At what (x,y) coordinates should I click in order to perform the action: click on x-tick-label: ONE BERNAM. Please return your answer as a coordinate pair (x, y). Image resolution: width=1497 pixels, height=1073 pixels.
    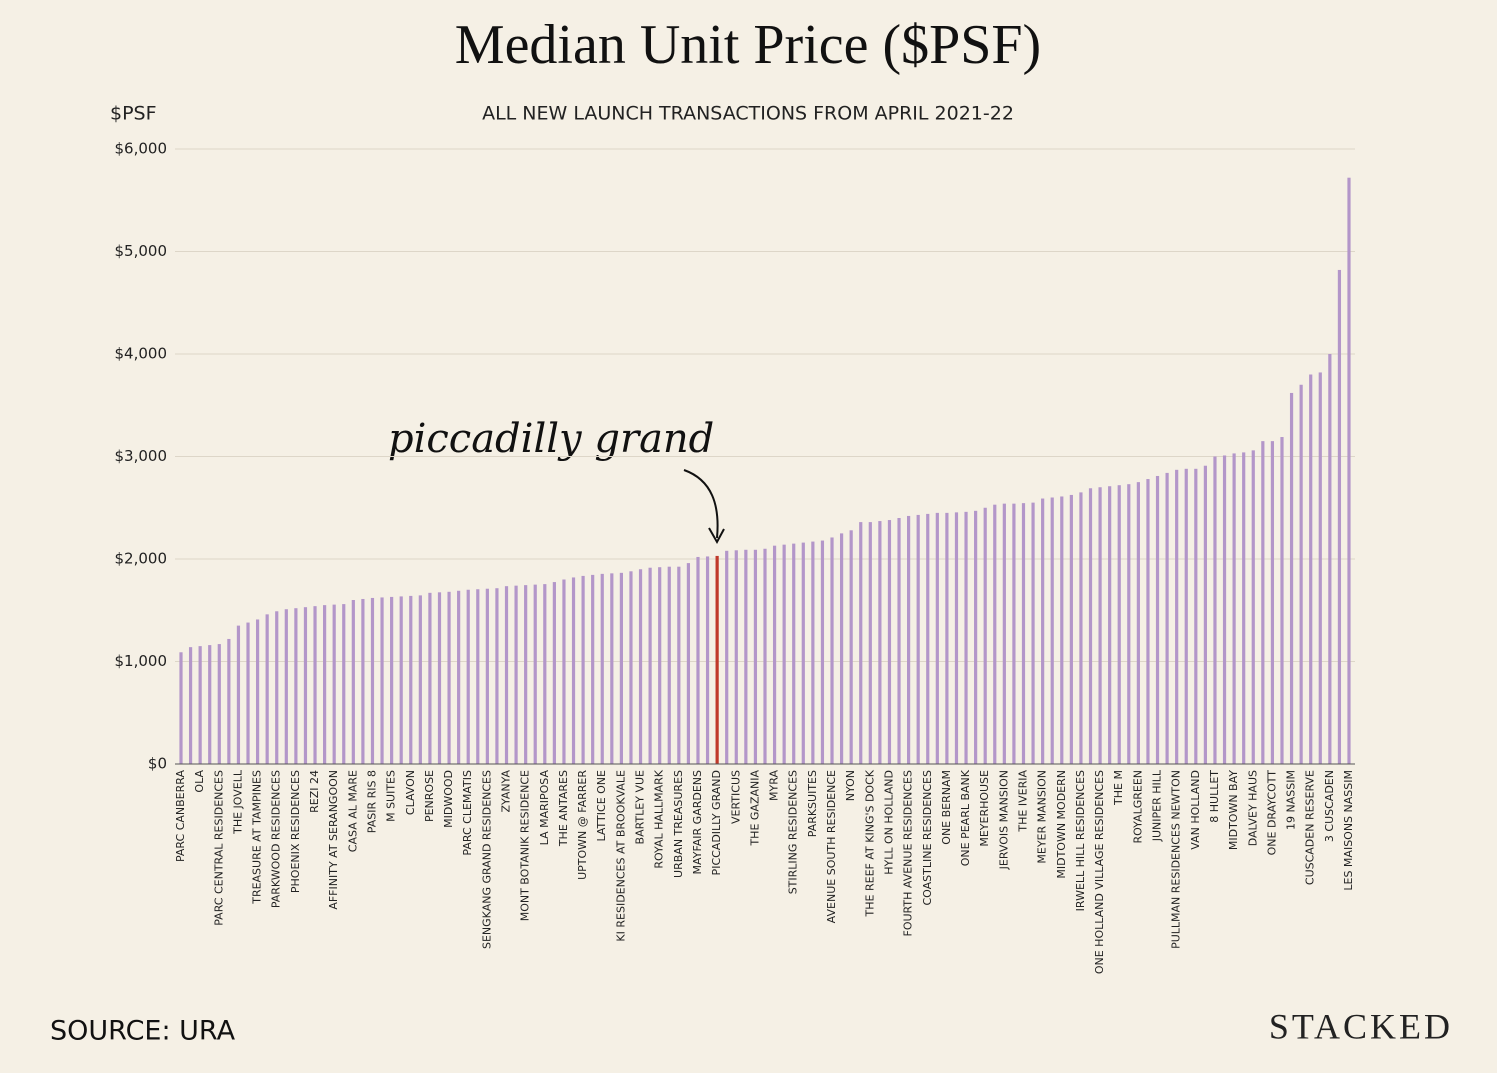
    Looking at the image, I should click on (946, 807).